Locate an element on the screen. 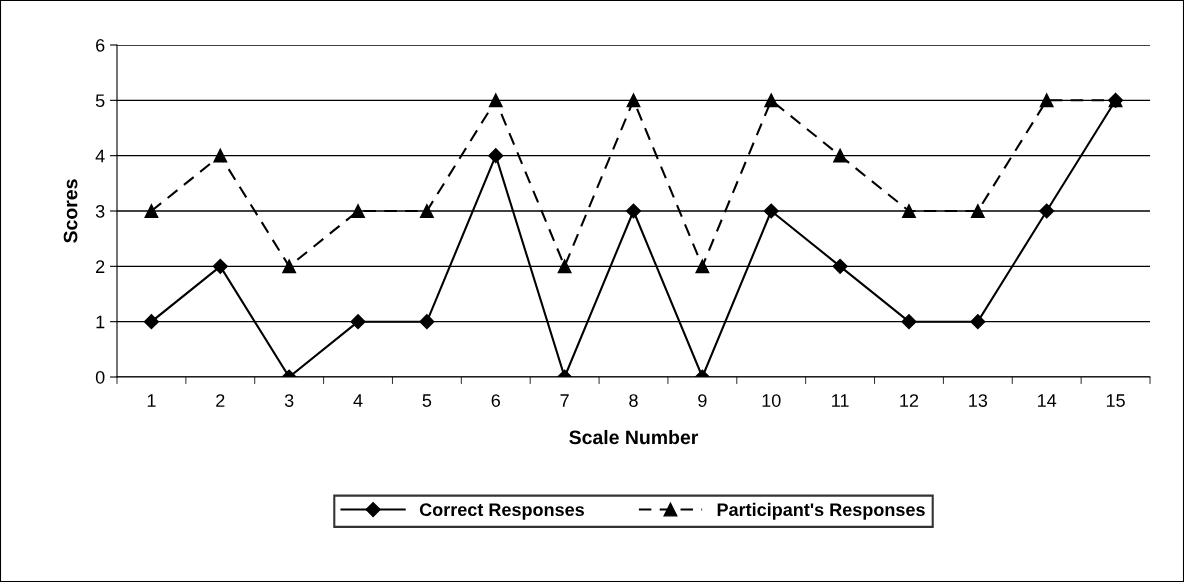 The image size is (1184, 582). x-tick-label: 15 is located at coordinates (1115, 400).